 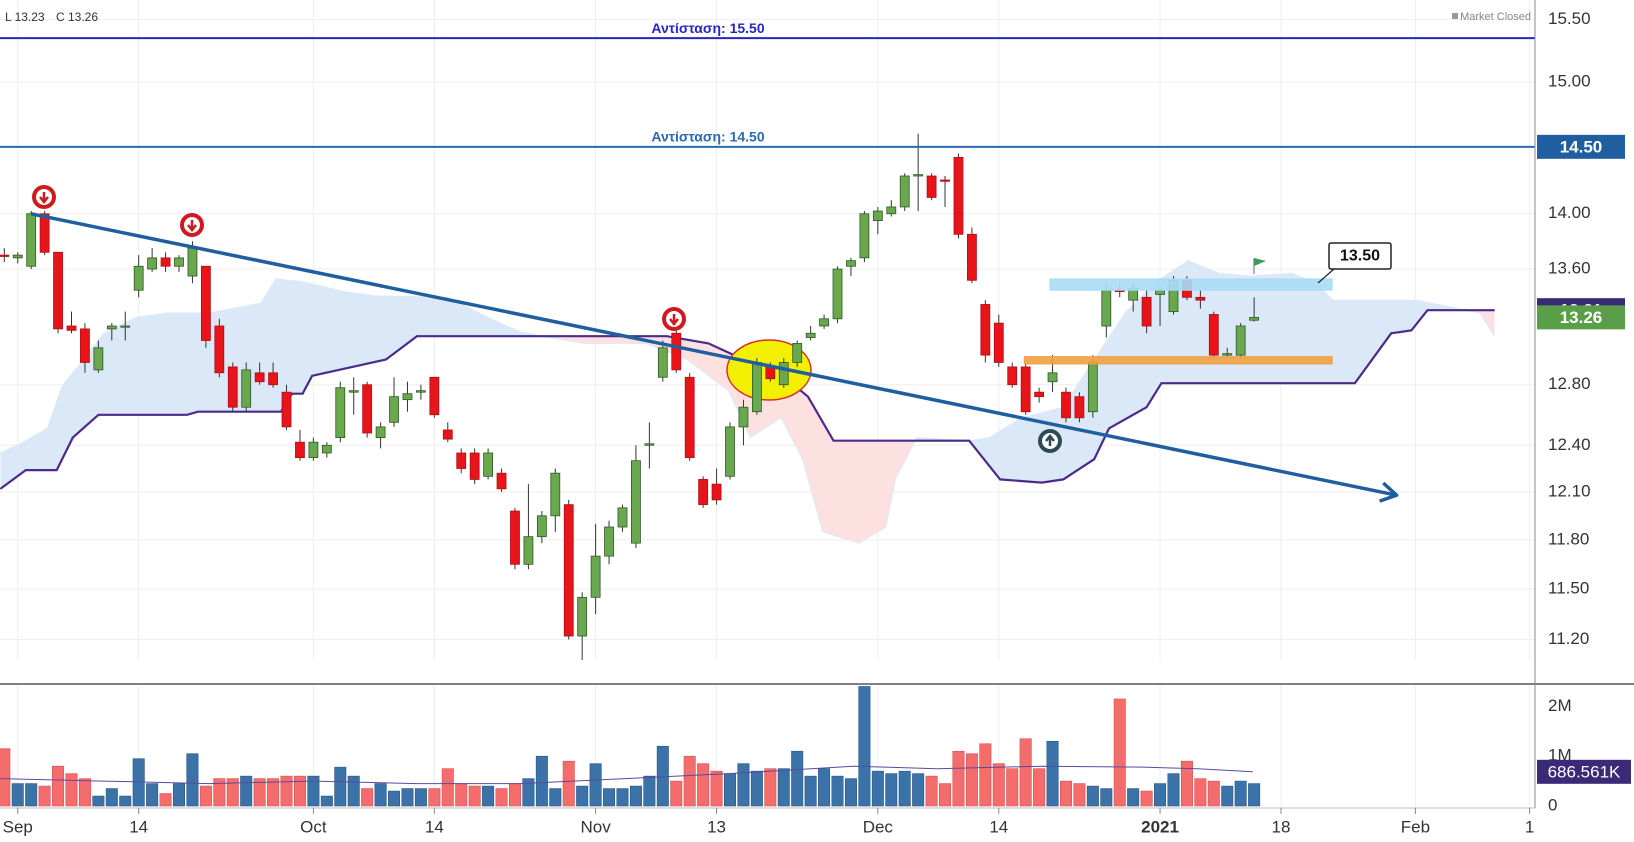 What do you see at coordinates (1326, 276) in the screenshot?
I see `callout-pointer` at bounding box center [1326, 276].